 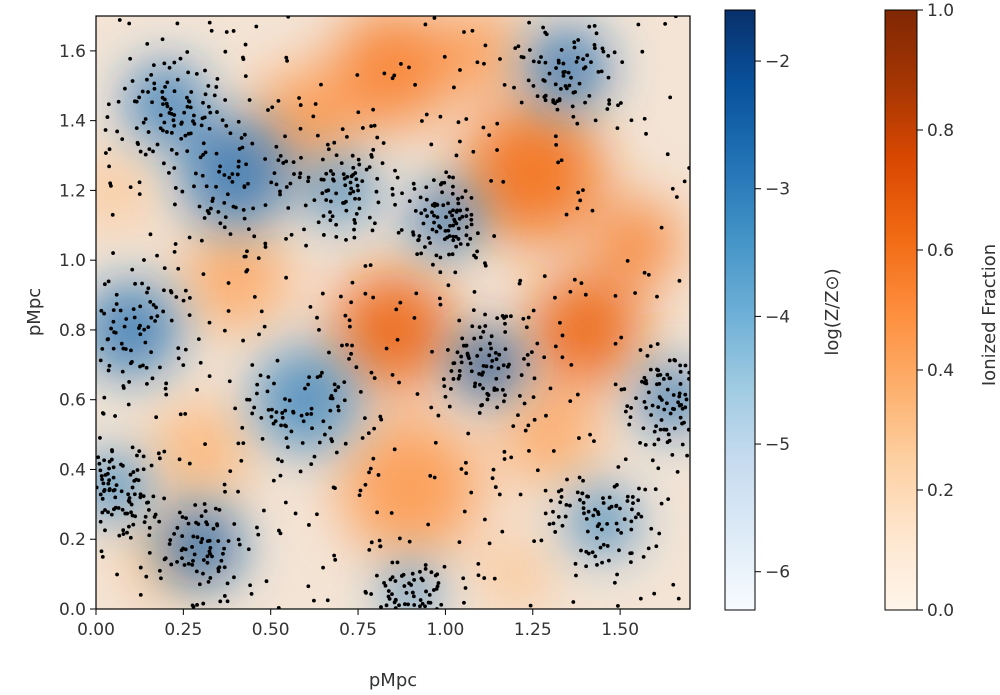 I want to click on y-tick-label: 0.8, so click(x=72, y=331).